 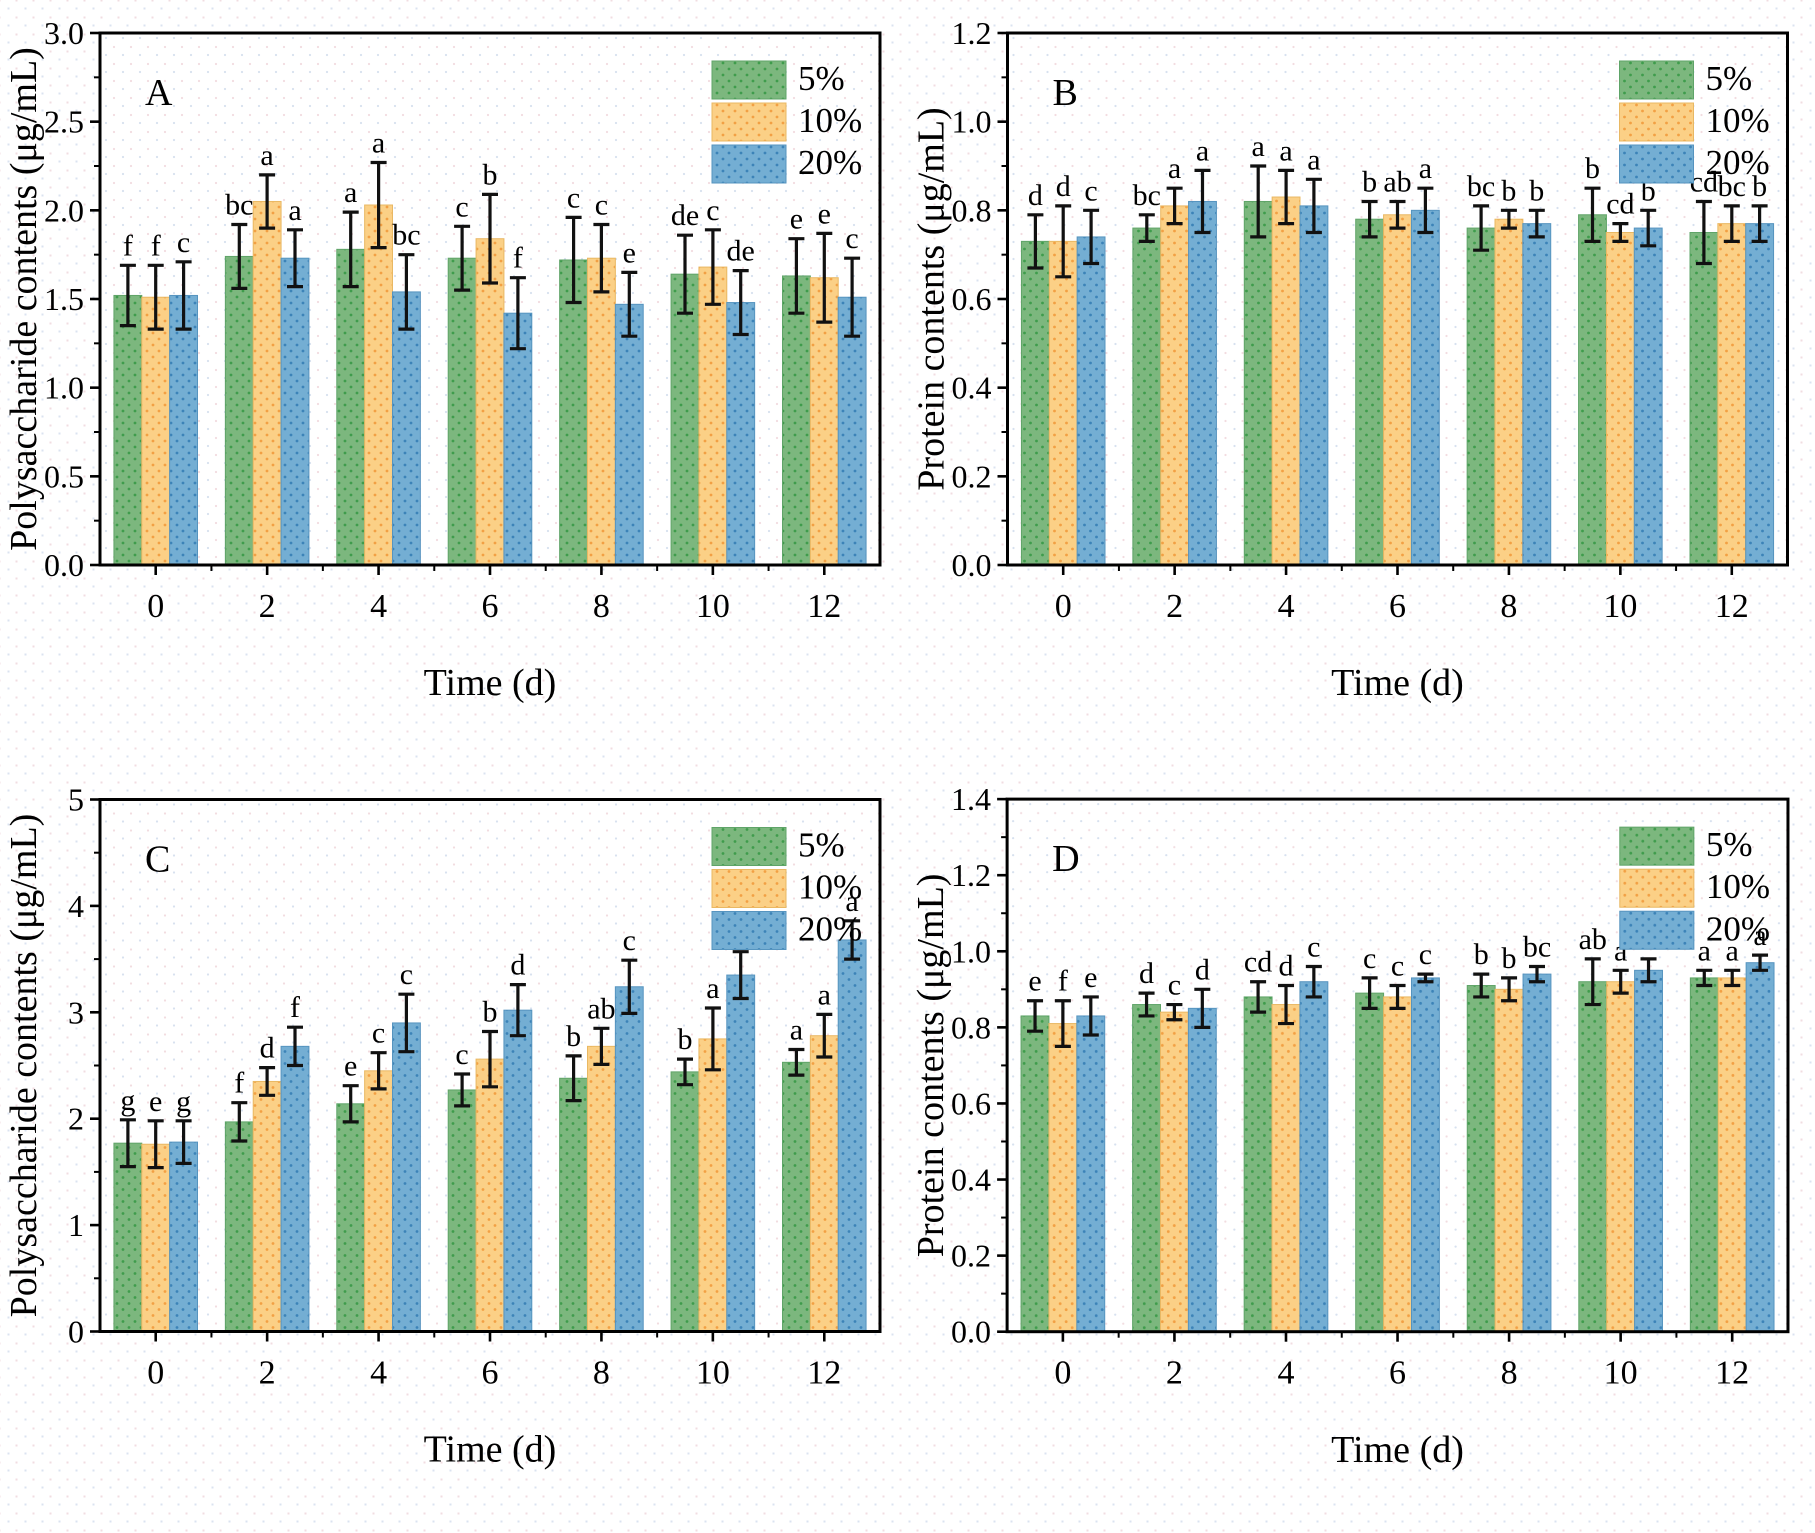 What do you see at coordinates (64, 299) in the screenshot?
I see `y-tick-label: 1.5` at bounding box center [64, 299].